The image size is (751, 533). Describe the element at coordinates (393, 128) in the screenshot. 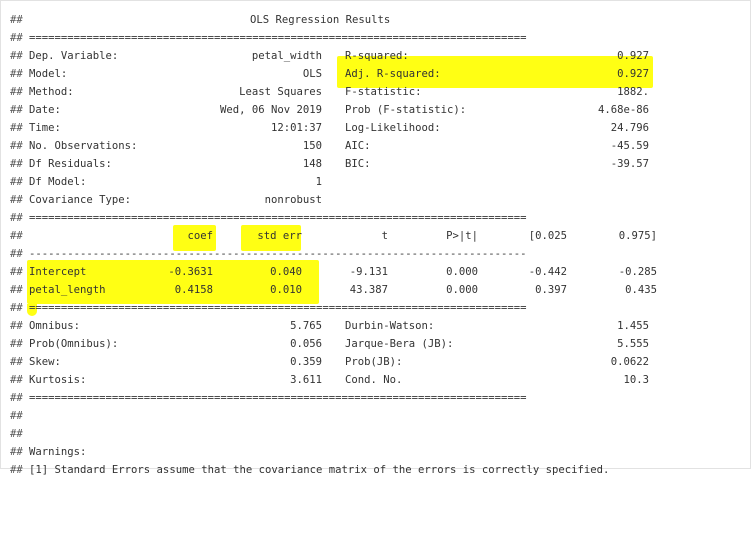

I see `stat-label: Log-Likelihood:` at that location.